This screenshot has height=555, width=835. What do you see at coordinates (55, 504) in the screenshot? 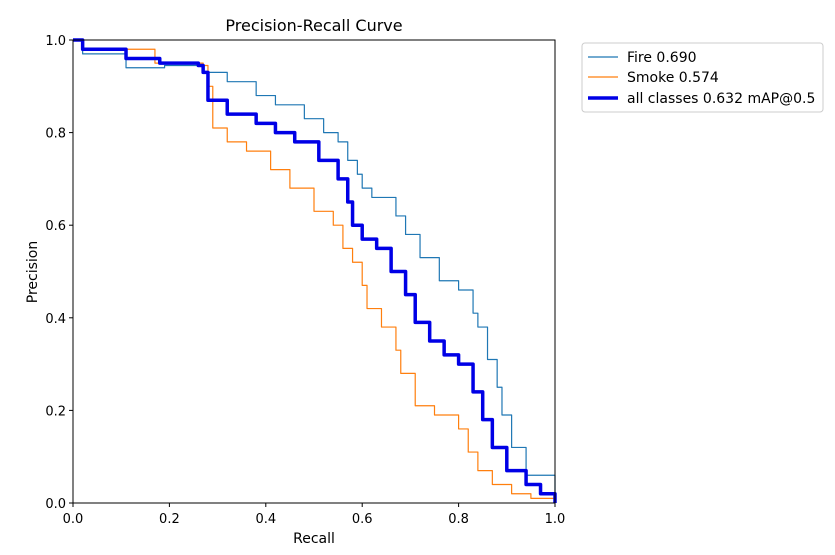
I see `y-tick-label: 0.0` at bounding box center [55, 504].